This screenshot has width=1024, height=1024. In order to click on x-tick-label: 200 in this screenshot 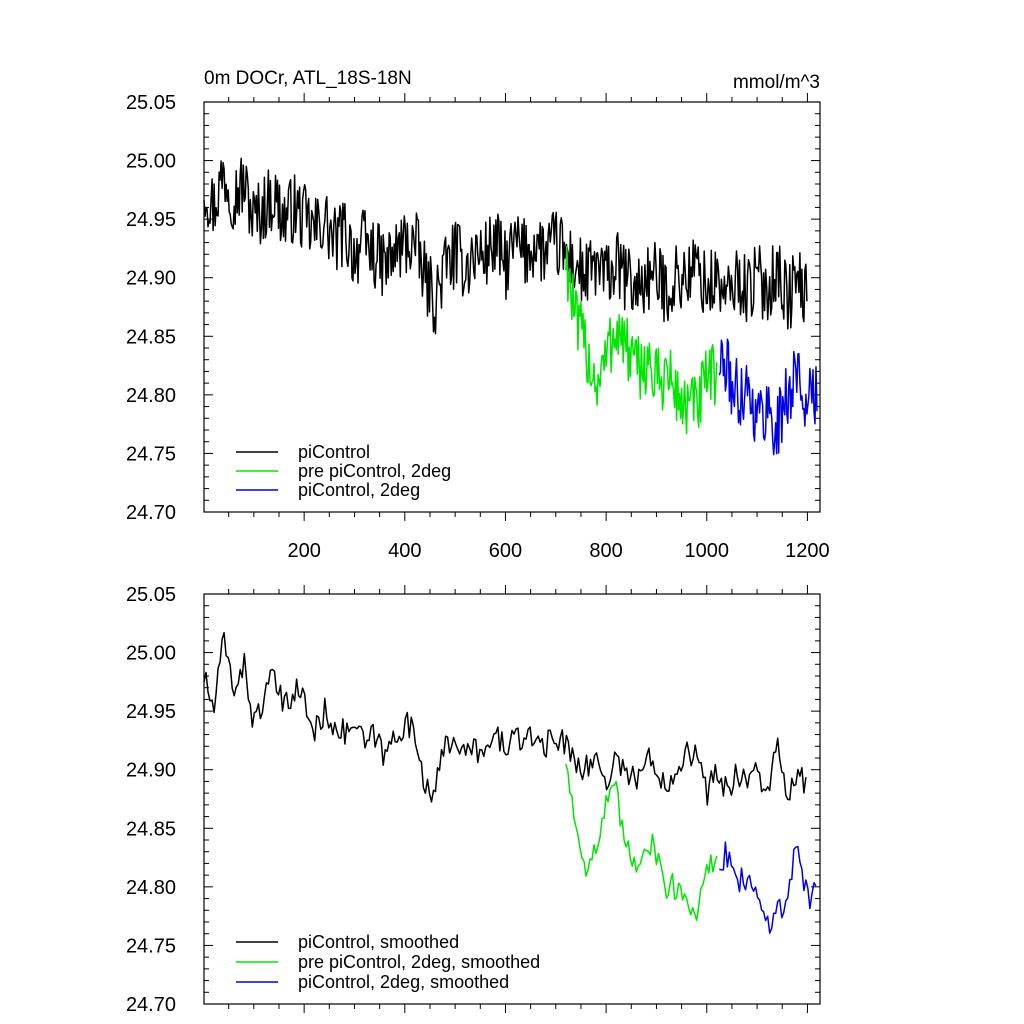, I will do `click(303, 551)`.